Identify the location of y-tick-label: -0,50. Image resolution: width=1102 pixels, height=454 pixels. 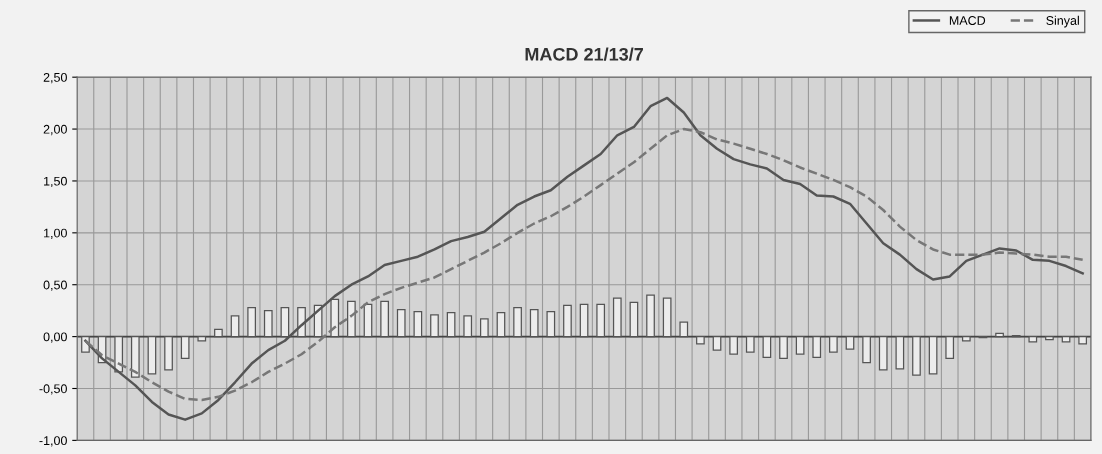
(53, 389).